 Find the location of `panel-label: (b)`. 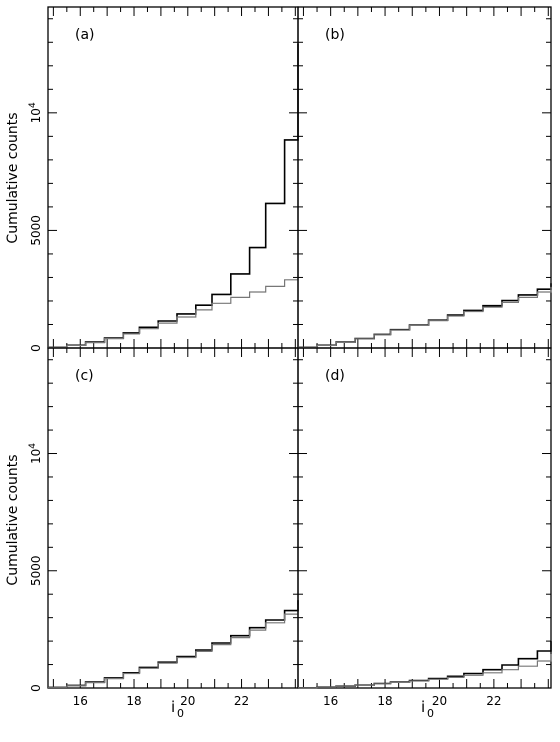

panel-label: (b) is located at coordinates (335, 35).